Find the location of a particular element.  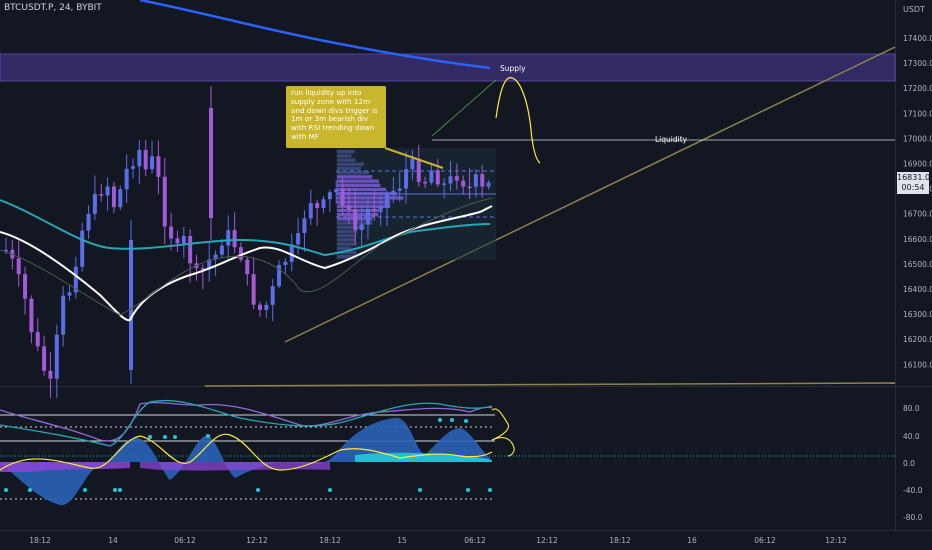

oscillator-axis-label: 0.0 is located at coordinates (909, 463).